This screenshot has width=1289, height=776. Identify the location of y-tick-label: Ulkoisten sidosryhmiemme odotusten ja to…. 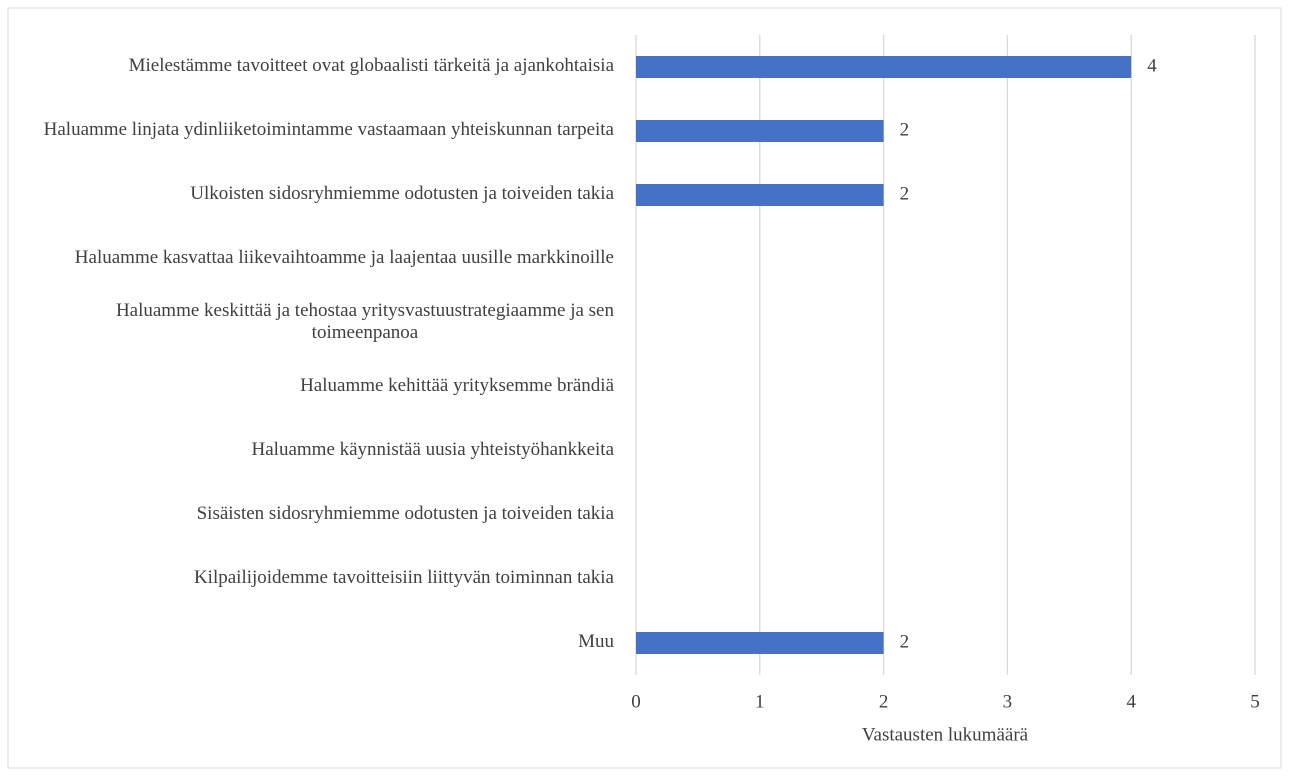
(402, 193).